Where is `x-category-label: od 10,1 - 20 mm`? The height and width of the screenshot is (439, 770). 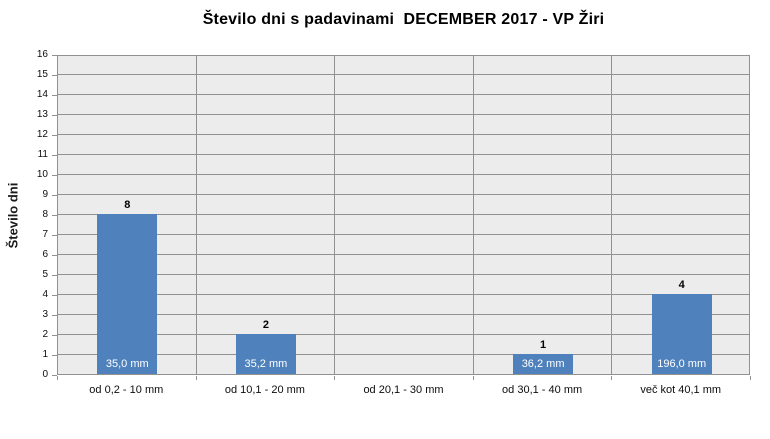 x-category-label: od 10,1 - 20 mm is located at coordinates (264, 390).